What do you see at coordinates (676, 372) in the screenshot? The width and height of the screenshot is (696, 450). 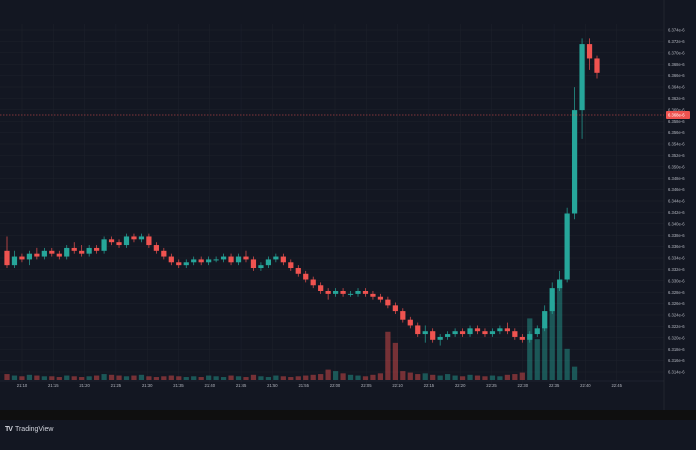 I see `y-tick-label: 6.314e-6` at bounding box center [676, 372].